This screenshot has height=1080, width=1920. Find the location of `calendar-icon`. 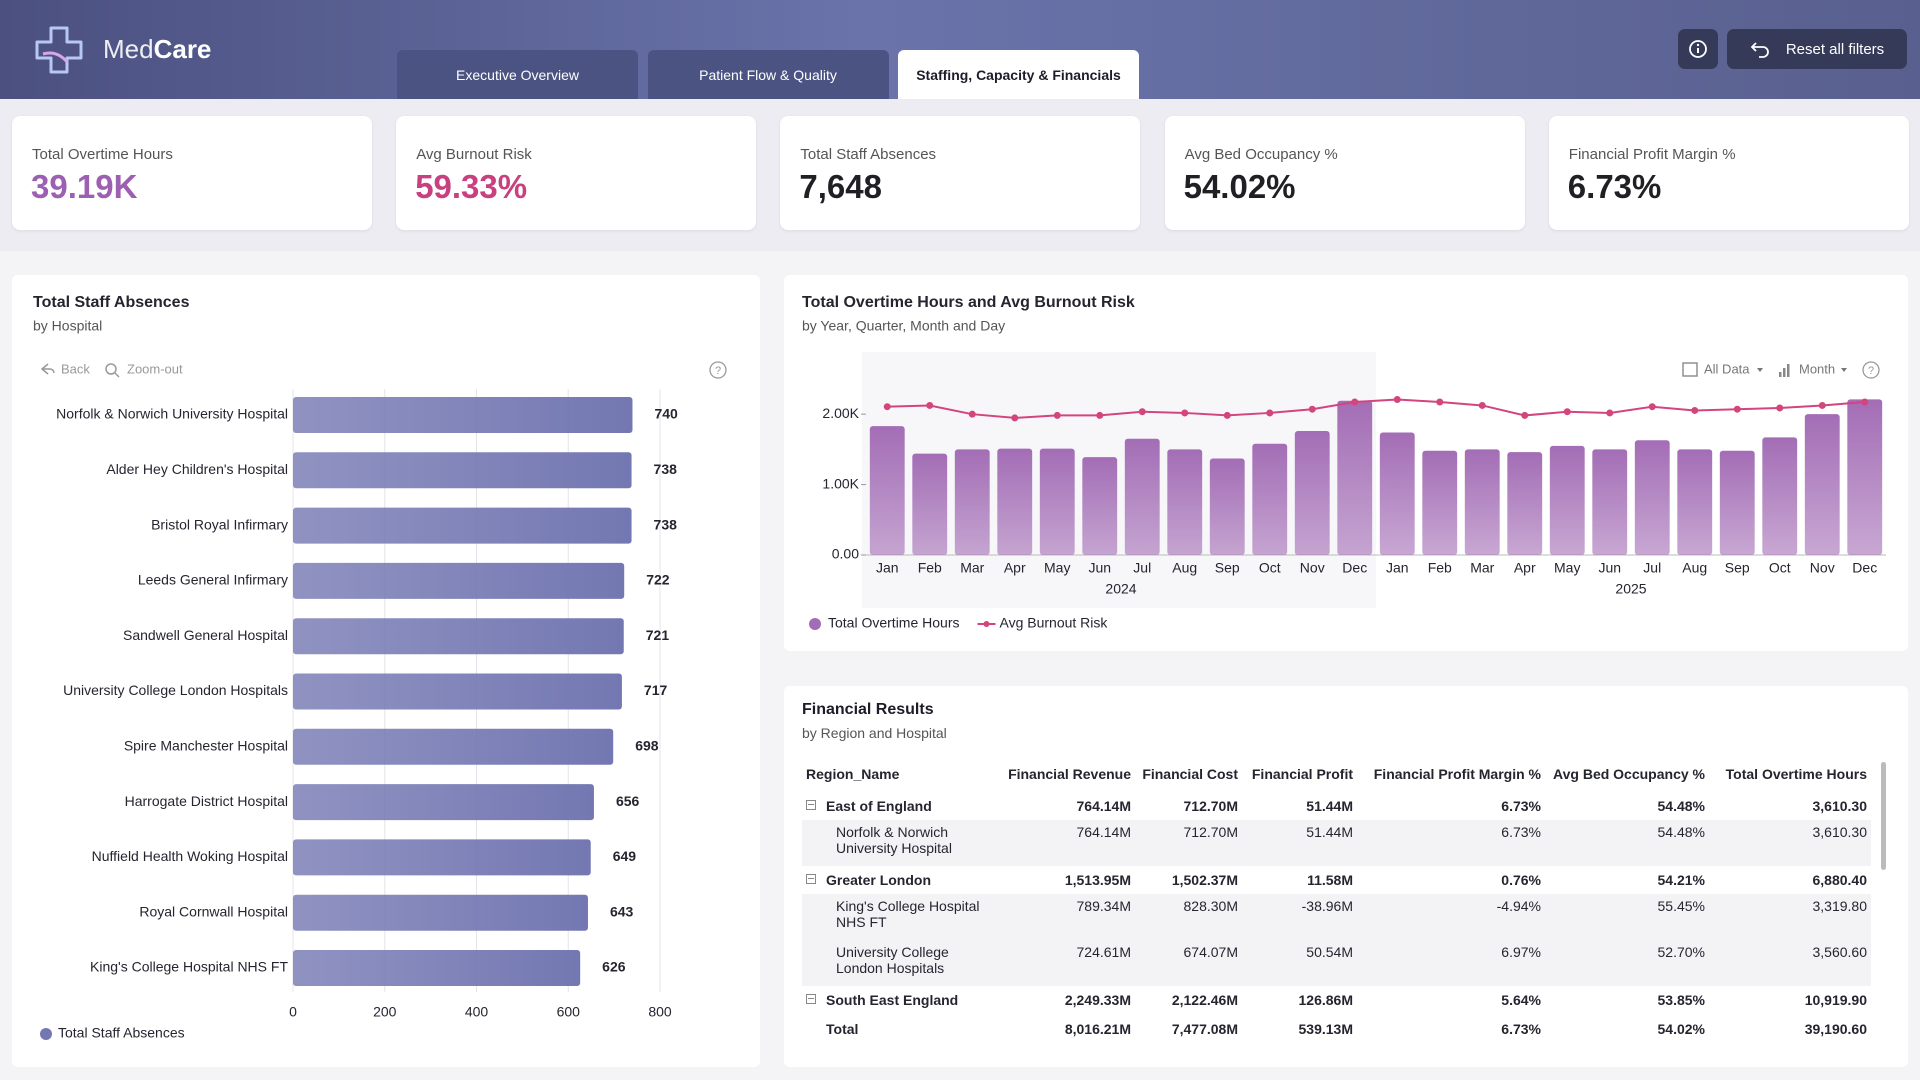

calendar-icon is located at coordinates (1690, 369).